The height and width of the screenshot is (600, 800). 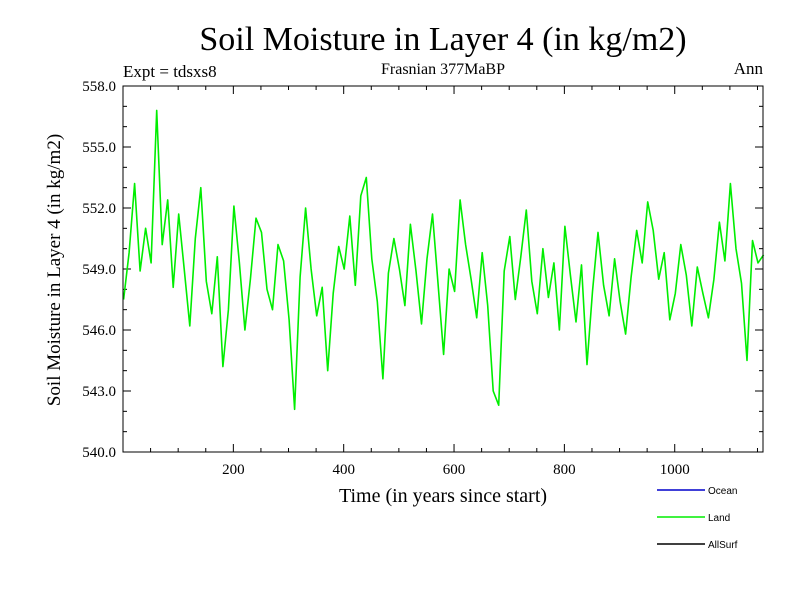 What do you see at coordinates (99, 87) in the screenshot?
I see `y-tick-label: 558.0` at bounding box center [99, 87].